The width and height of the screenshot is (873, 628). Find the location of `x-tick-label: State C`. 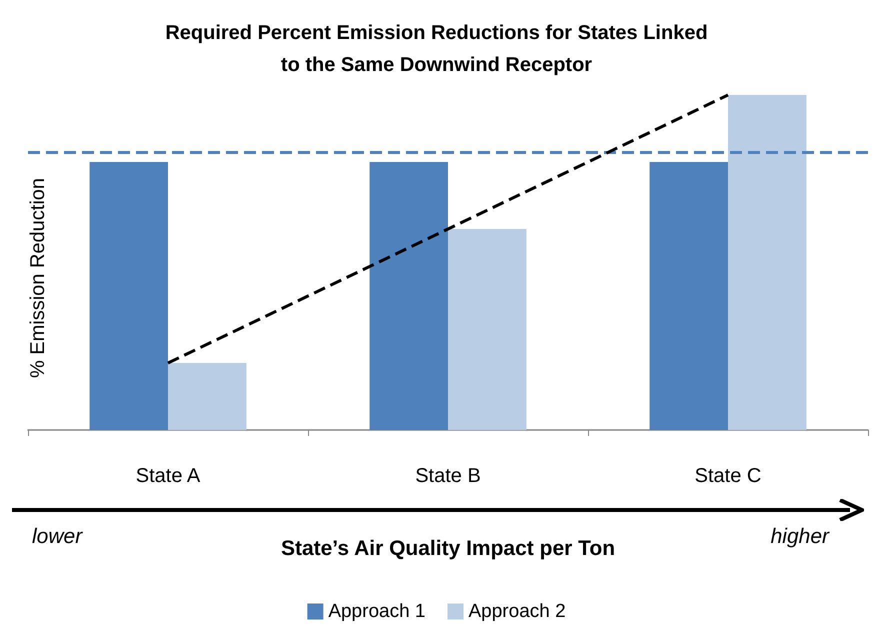

x-tick-label: State C is located at coordinates (728, 476).